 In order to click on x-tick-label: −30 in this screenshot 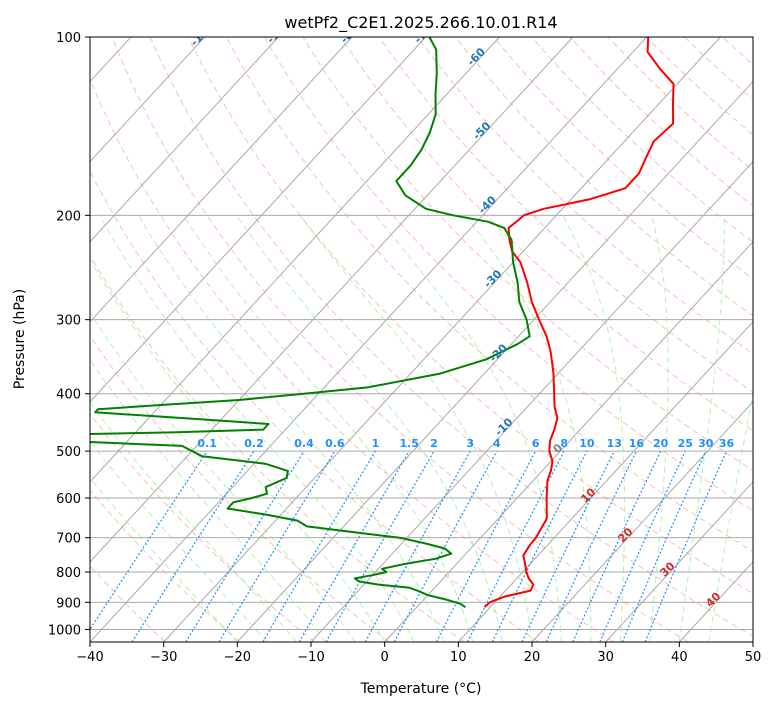, I will do `click(163, 657)`.